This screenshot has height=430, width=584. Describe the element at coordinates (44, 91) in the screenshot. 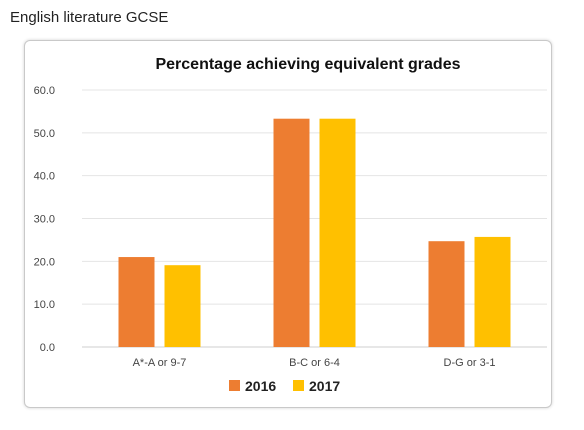

I see `y-tick-label: 60.0` at that location.